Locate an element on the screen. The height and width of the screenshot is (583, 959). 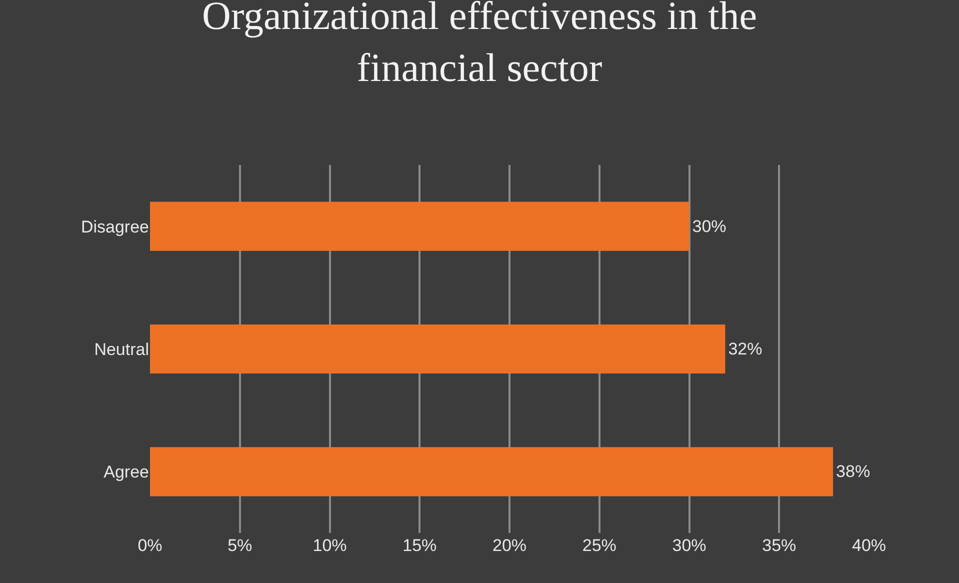
data-label: 38% is located at coordinates (853, 472).